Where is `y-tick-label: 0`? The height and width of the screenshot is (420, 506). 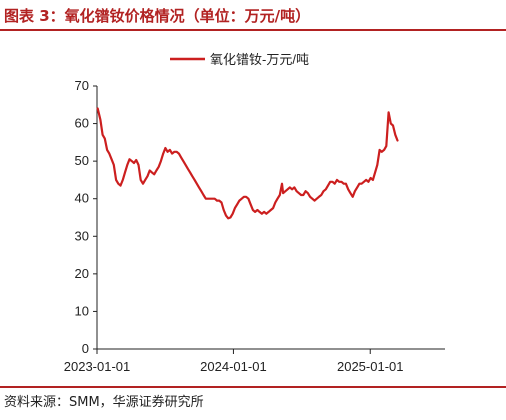
y-tick-label: 0 is located at coordinates (85, 348).